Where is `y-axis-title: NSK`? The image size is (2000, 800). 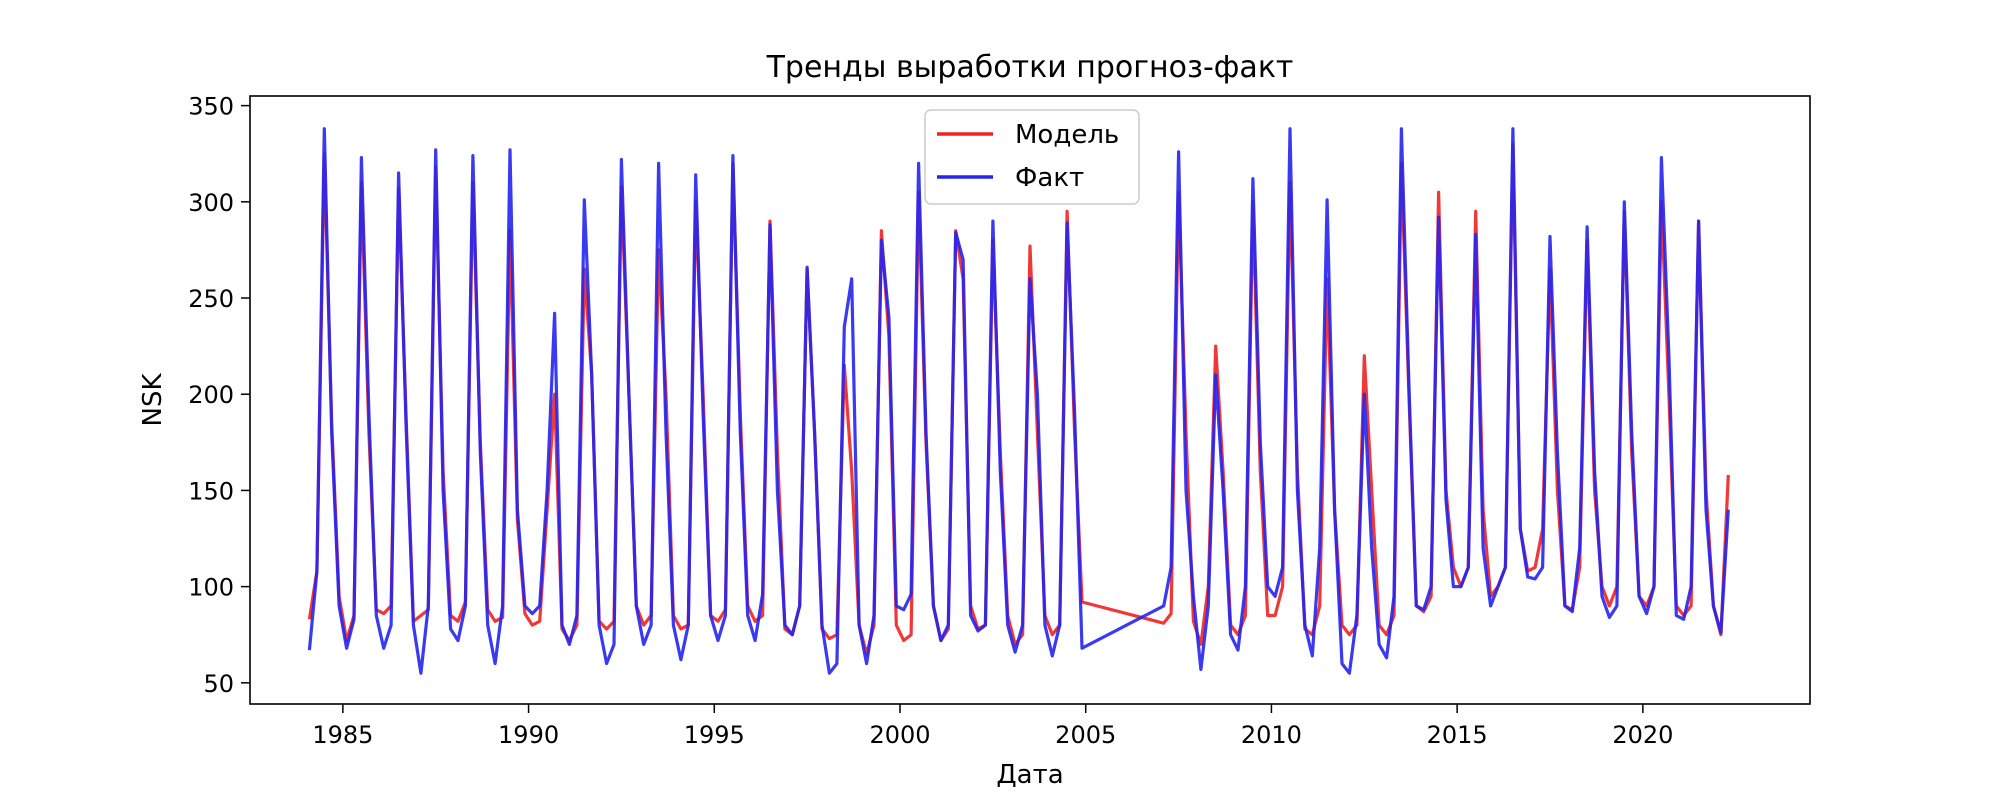 y-axis-title: NSK is located at coordinates (153, 400).